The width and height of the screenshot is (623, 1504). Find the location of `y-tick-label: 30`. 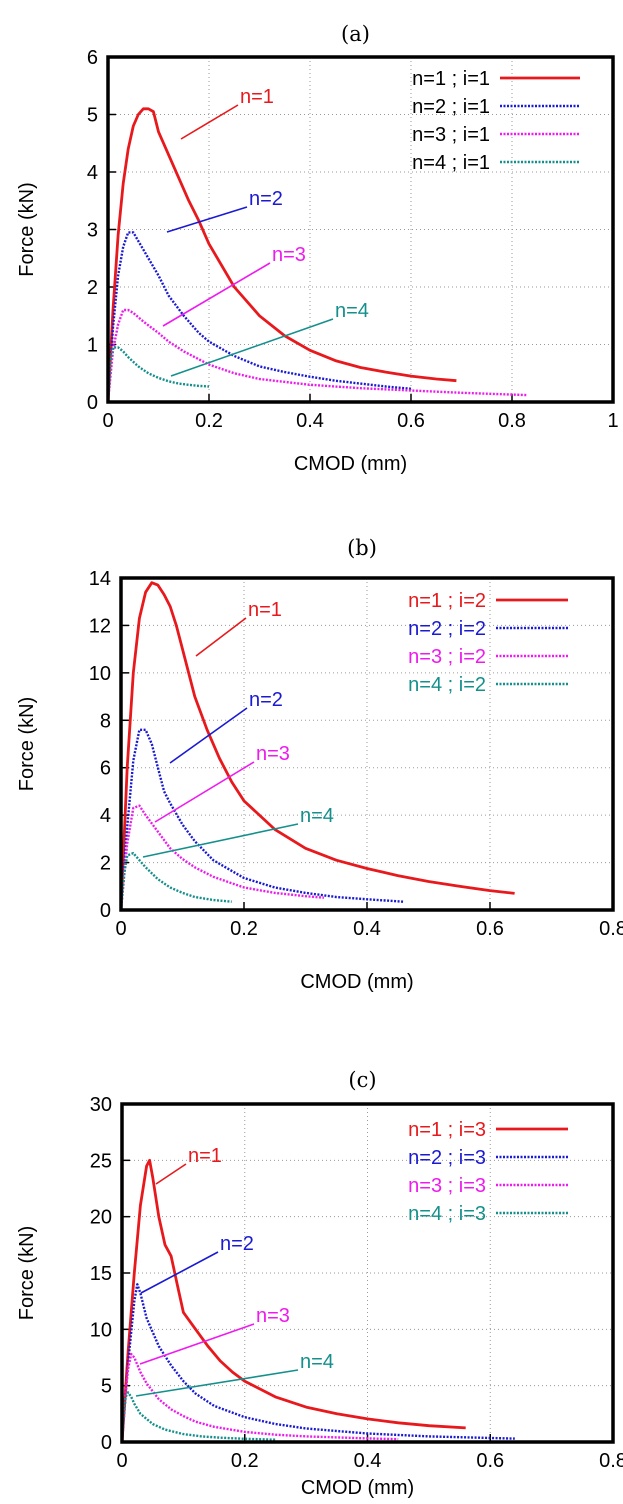

y-tick-label: 30 is located at coordinates (101, 1105).